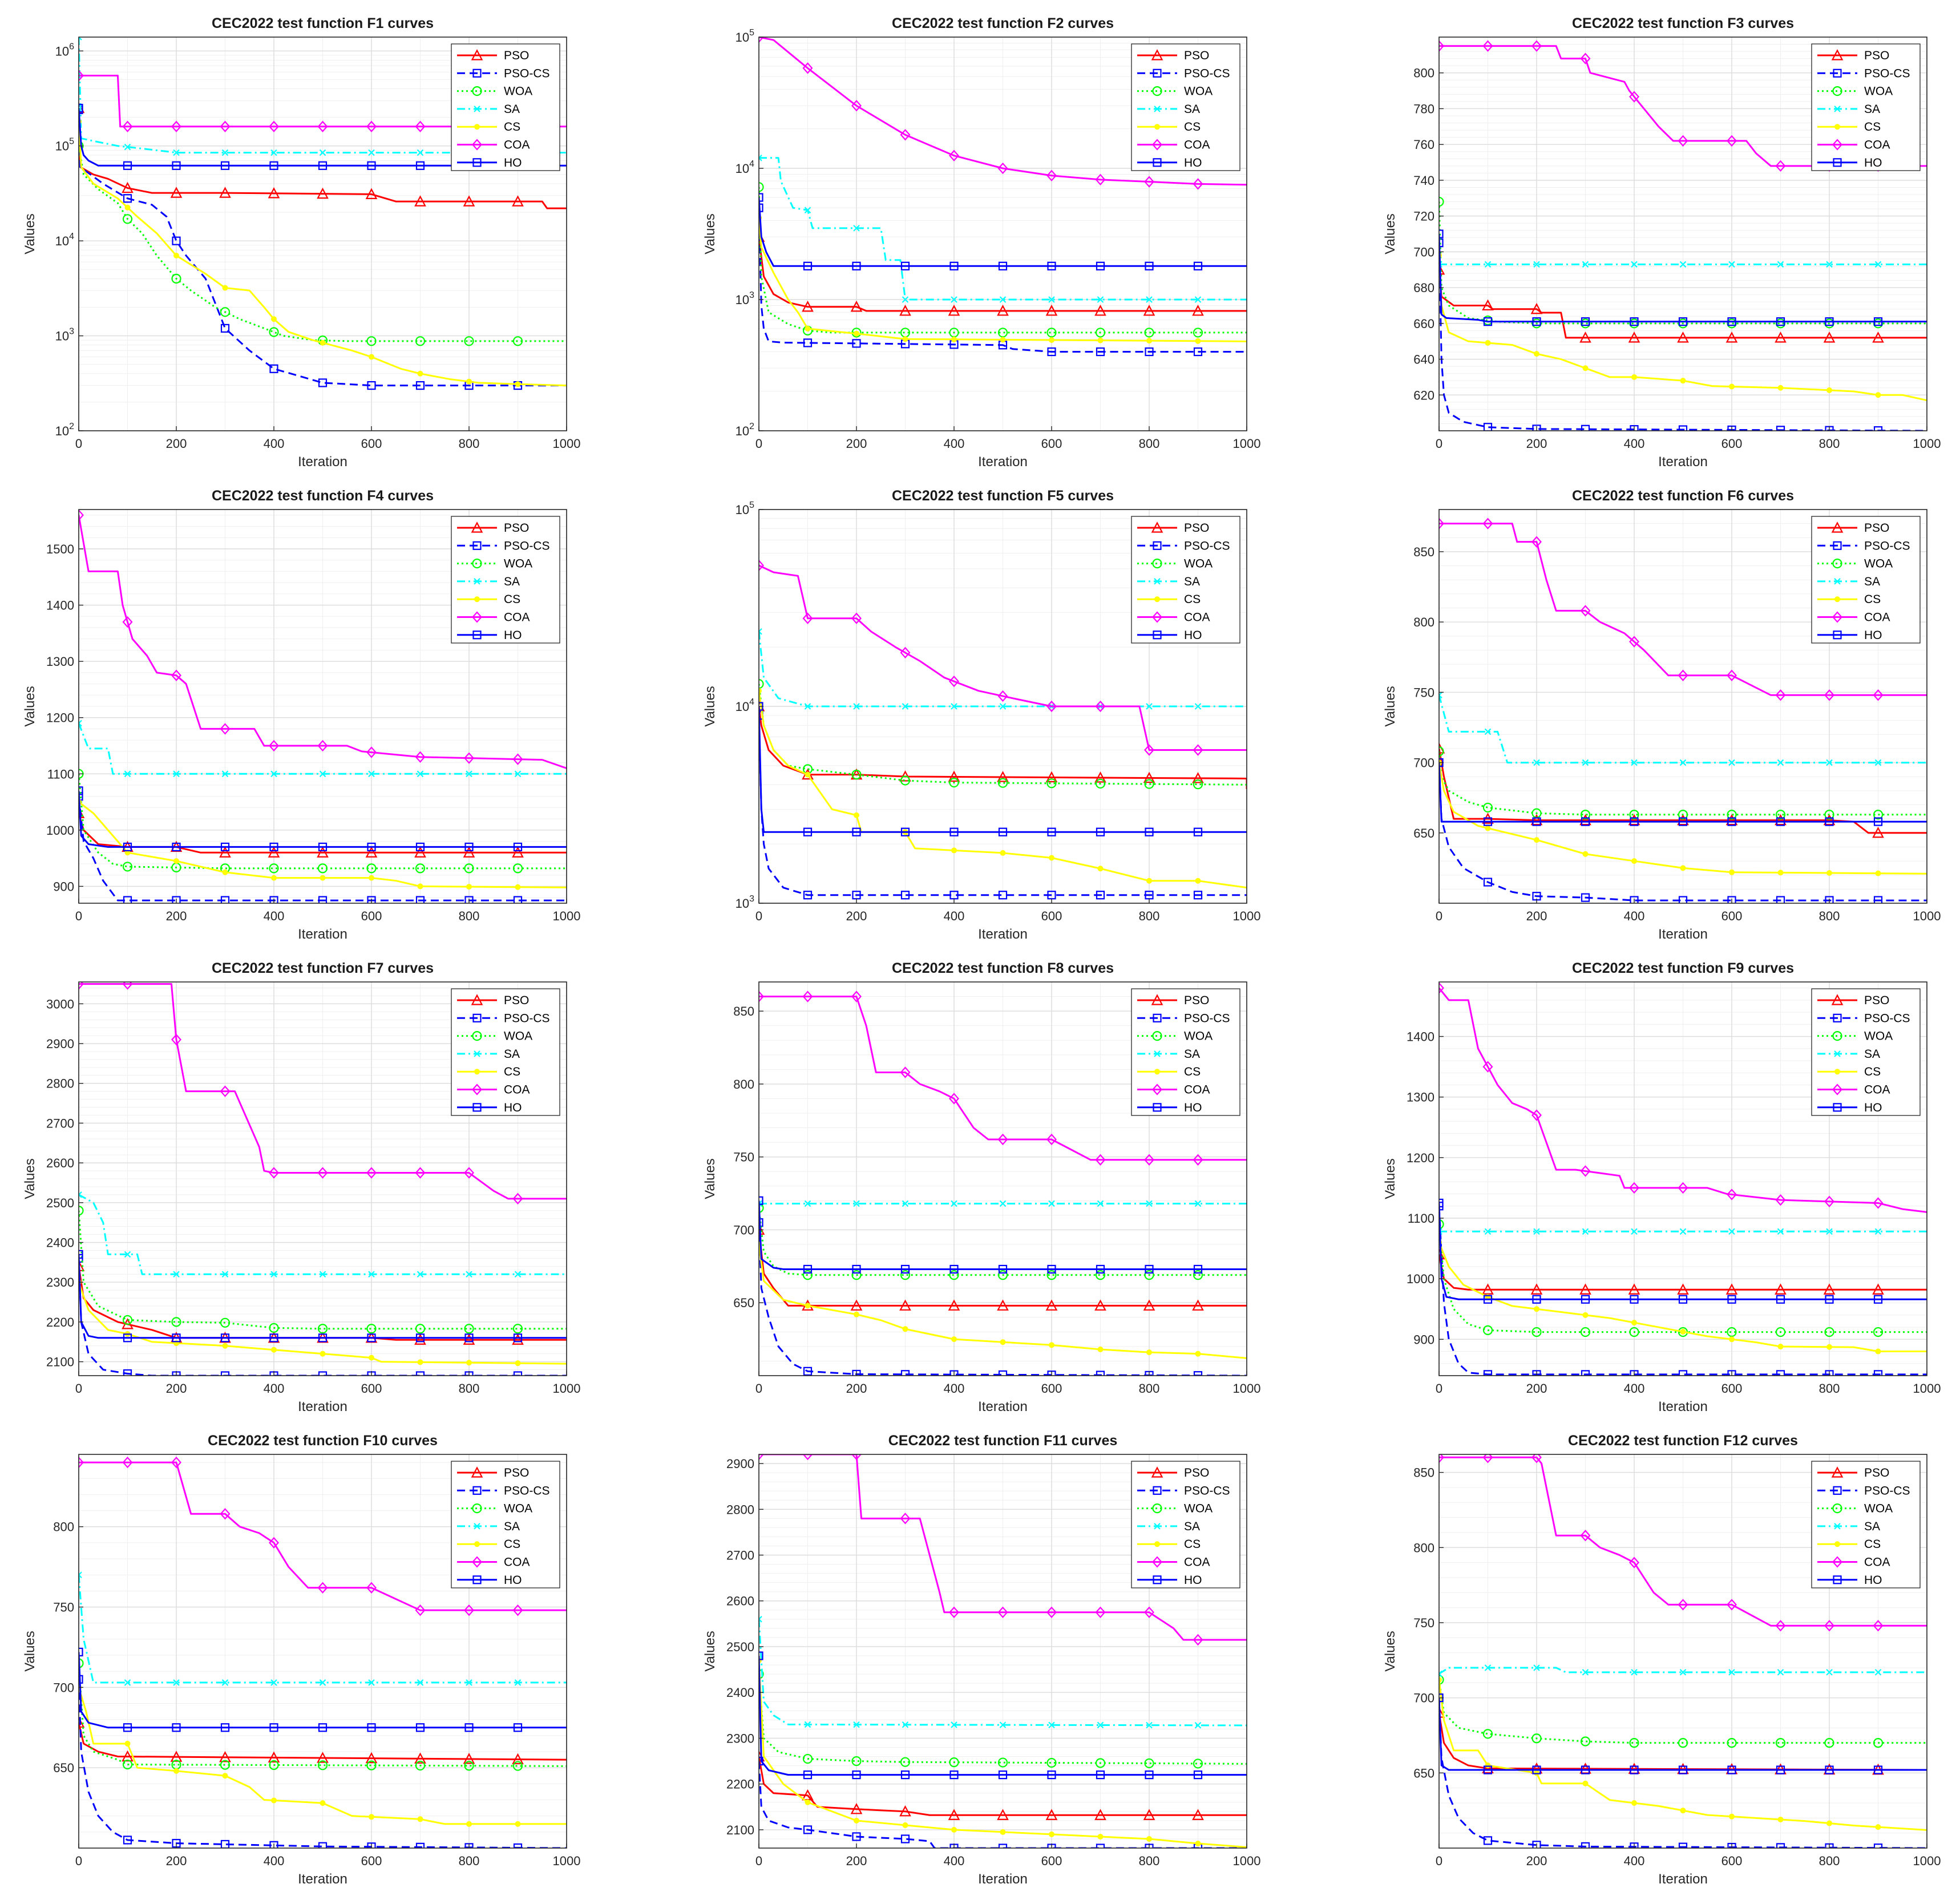  What do you see at coordinates (1003, 1441) in the screenshot?
I see `chart-title: CEC2022 test function F11 curves` at bounding box center [1003, 1441].